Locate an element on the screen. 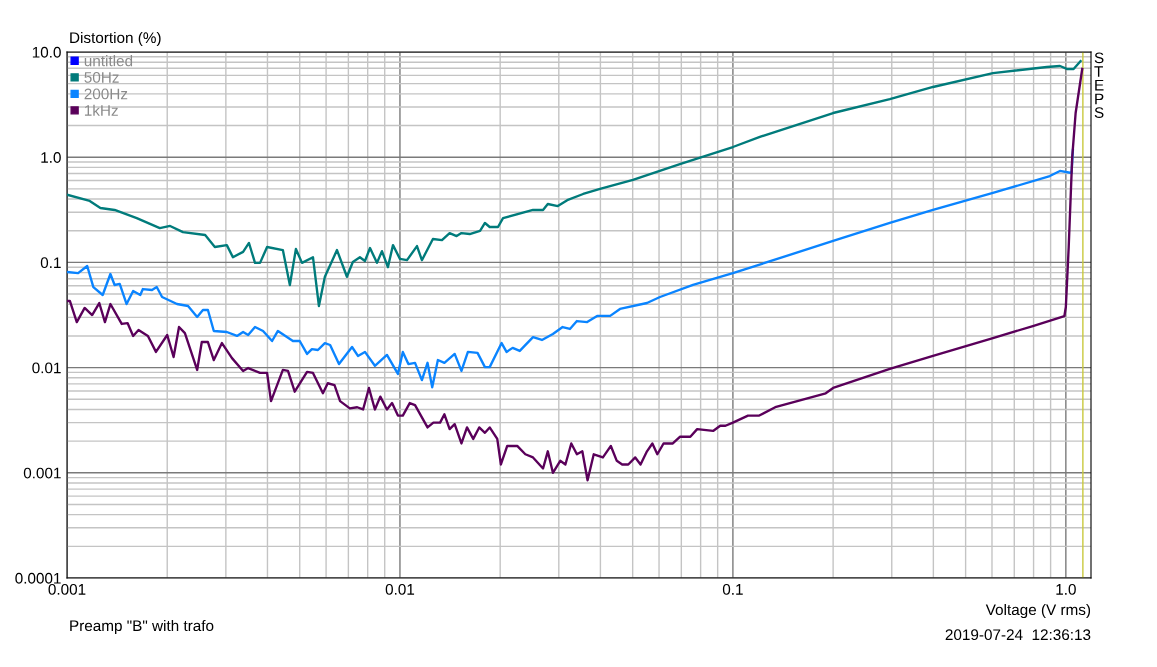  legend-label: untitled is located at coordinates (108, 61).